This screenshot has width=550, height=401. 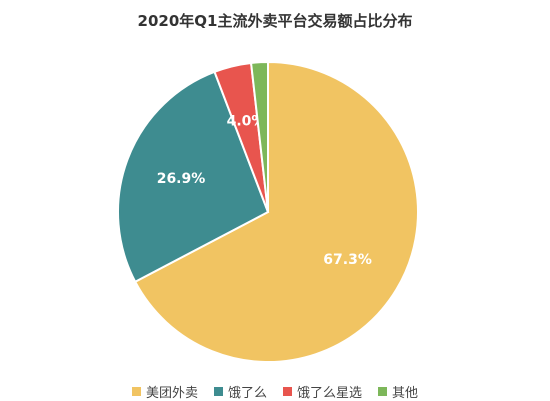 I want to click on slice-eleme, so click(x=193, y=177).